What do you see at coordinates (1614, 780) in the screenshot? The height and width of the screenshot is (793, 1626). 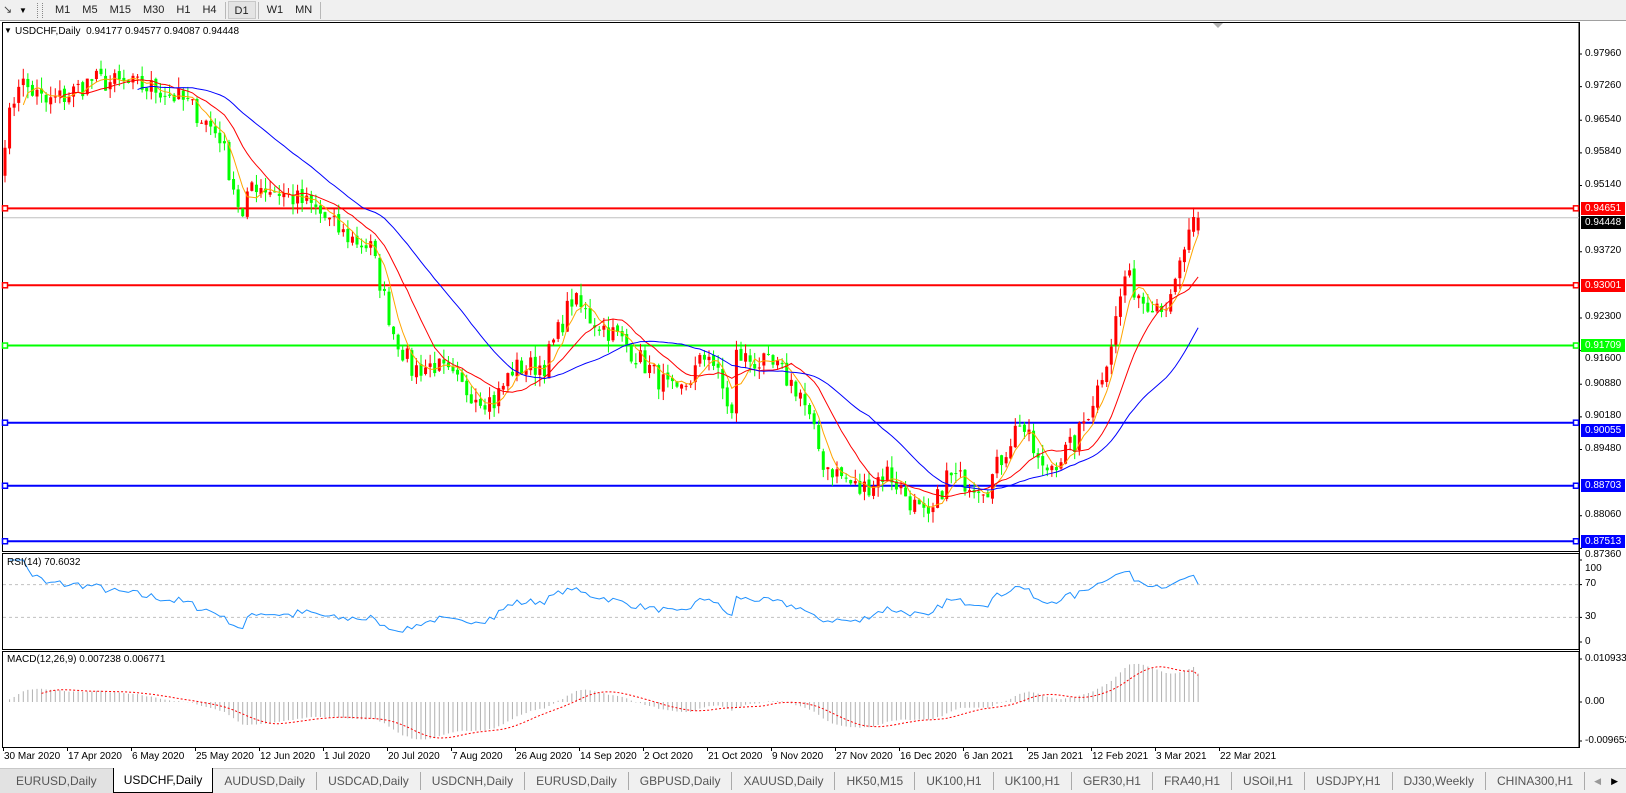 I see `scroll-right-icon: ▶` at bounding box center [1614, 780].